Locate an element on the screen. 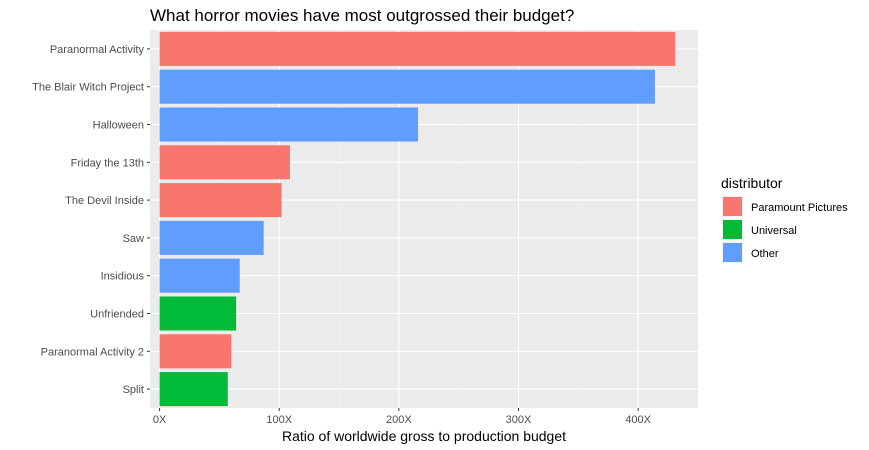 The height and width of the screenshot is (450, 869). bar-halloween is located at coordinates (289, 124).